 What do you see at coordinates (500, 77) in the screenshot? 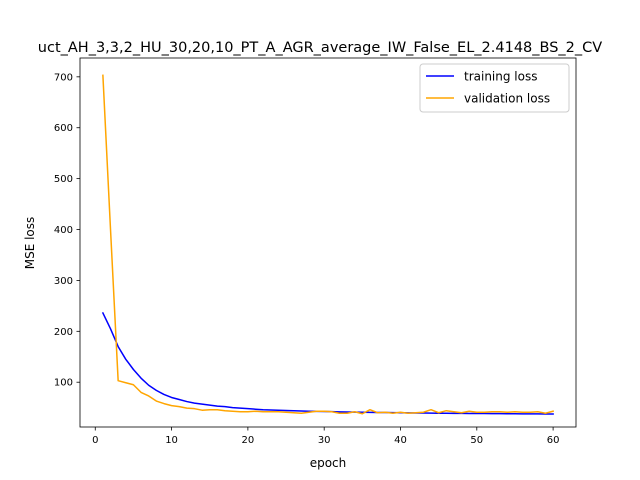
I see `legend-label-training-loss: training loss` at bounding box center [500, 77].